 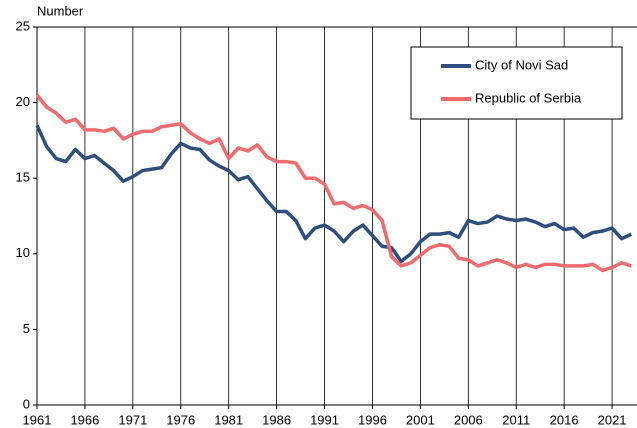 What do you see at coordinates (26, 403) in the screenshot?
I see `y-tick-label: 0` at bounding box center [26, 403].